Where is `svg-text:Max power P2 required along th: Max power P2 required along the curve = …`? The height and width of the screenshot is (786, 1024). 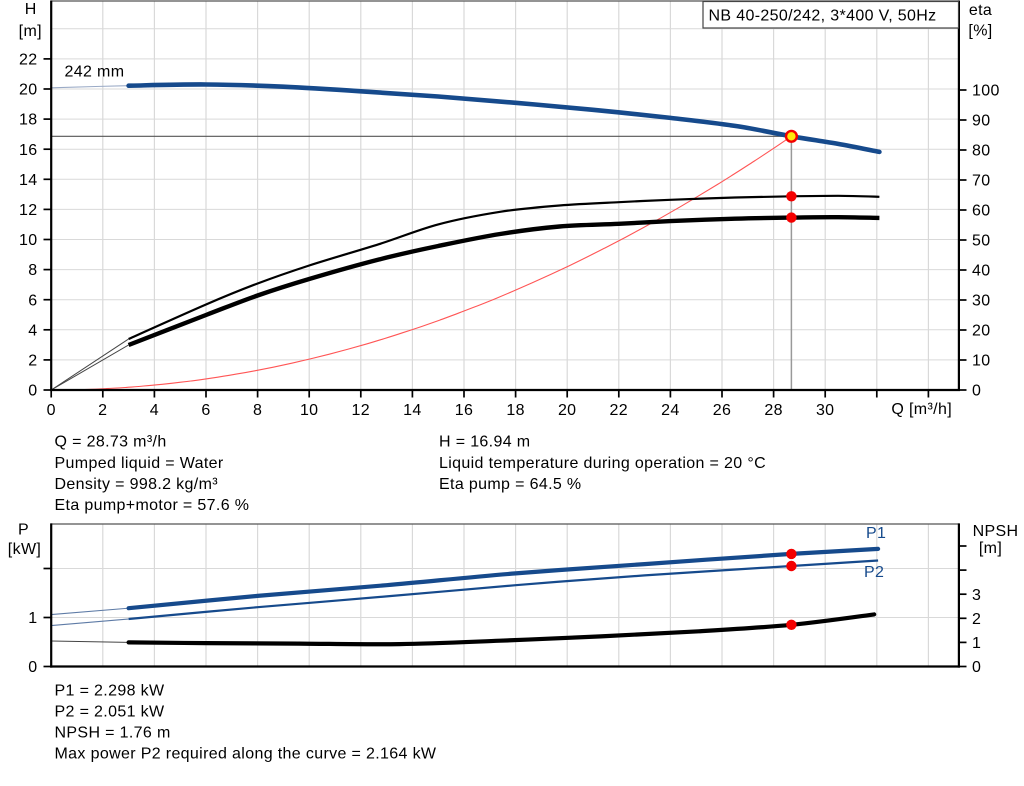
svg-text:Max power P2 required along th: Max power P2 required along the curve = … is located at coordinates (246, 754).